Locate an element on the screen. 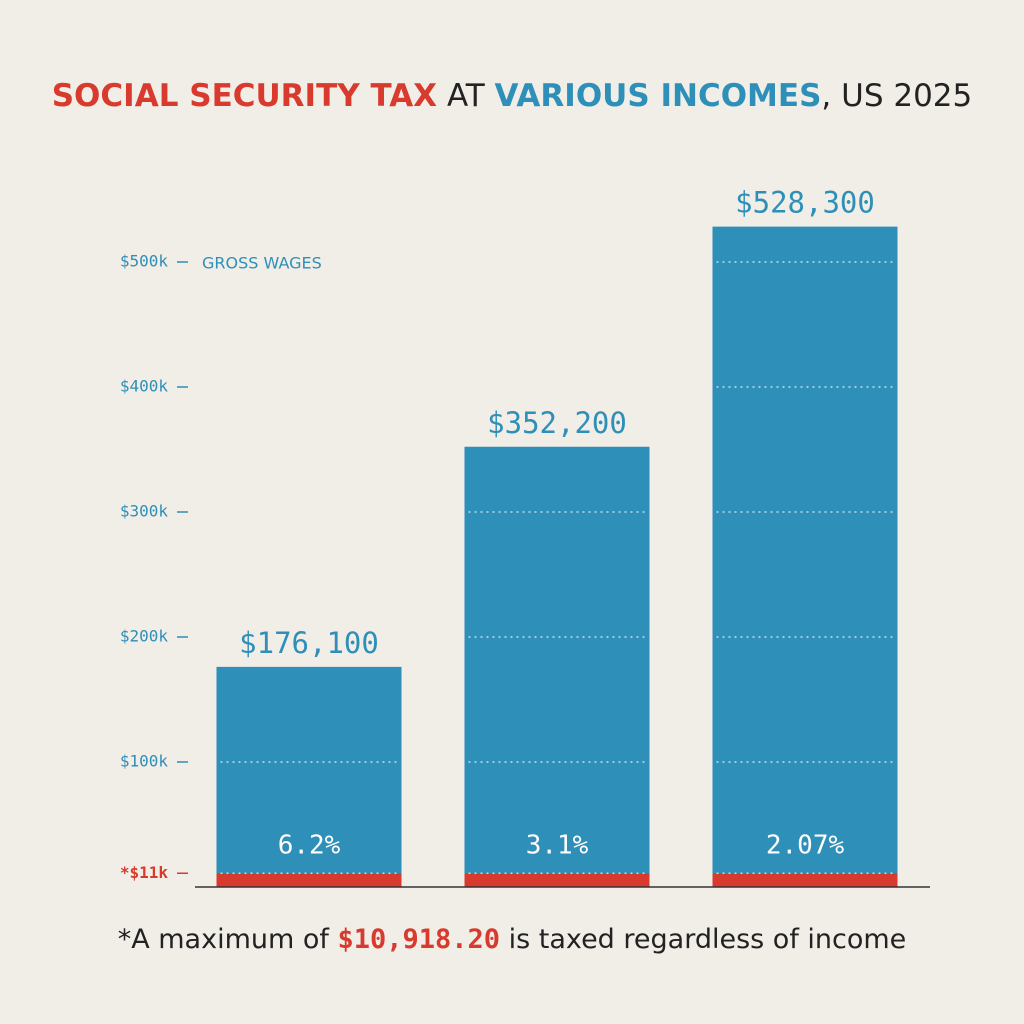 The width and height of the screenshot is (1024, 1024). rate-label: 6.2% is located at coordinates (309, 846).